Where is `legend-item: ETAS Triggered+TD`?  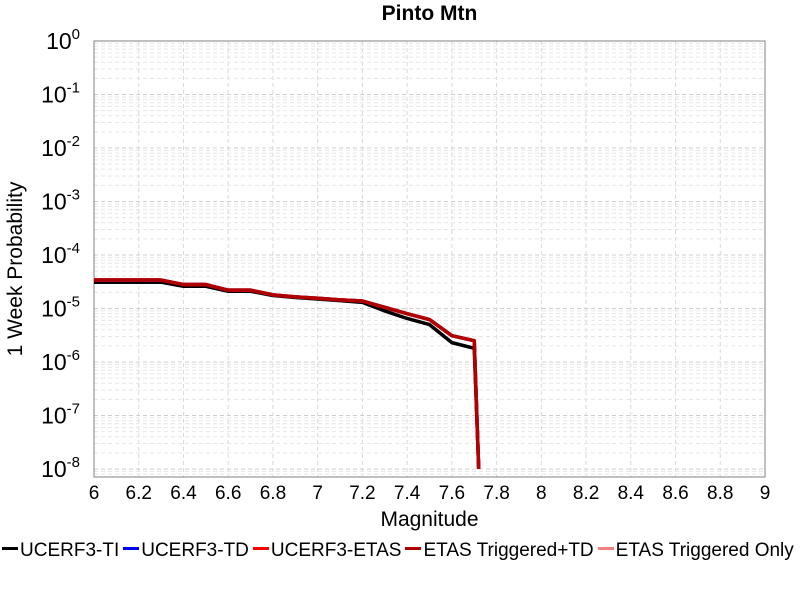
legend-item: ETAS Triggered+TD is located at coordinates (499, 551).